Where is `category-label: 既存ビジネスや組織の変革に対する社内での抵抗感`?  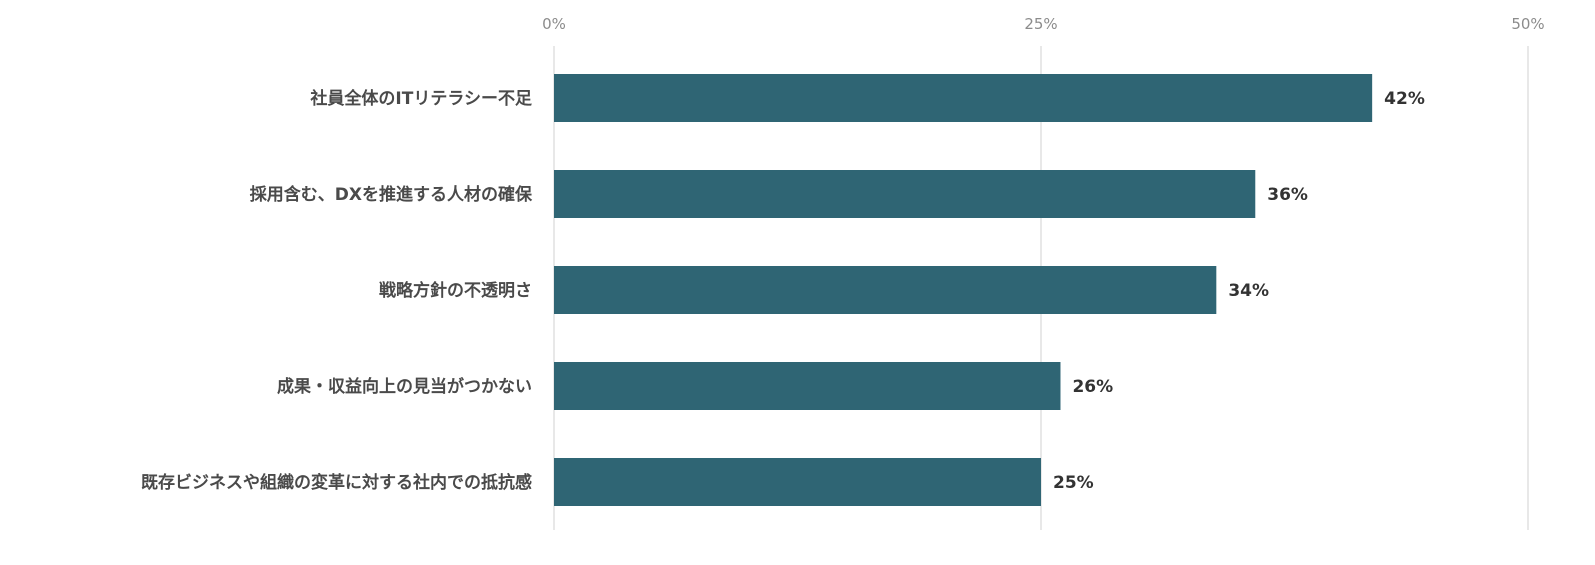 category-label: 既存ビジネスや組織の変革に対する社内での抵抗感 is located at coordinates (336, 482).